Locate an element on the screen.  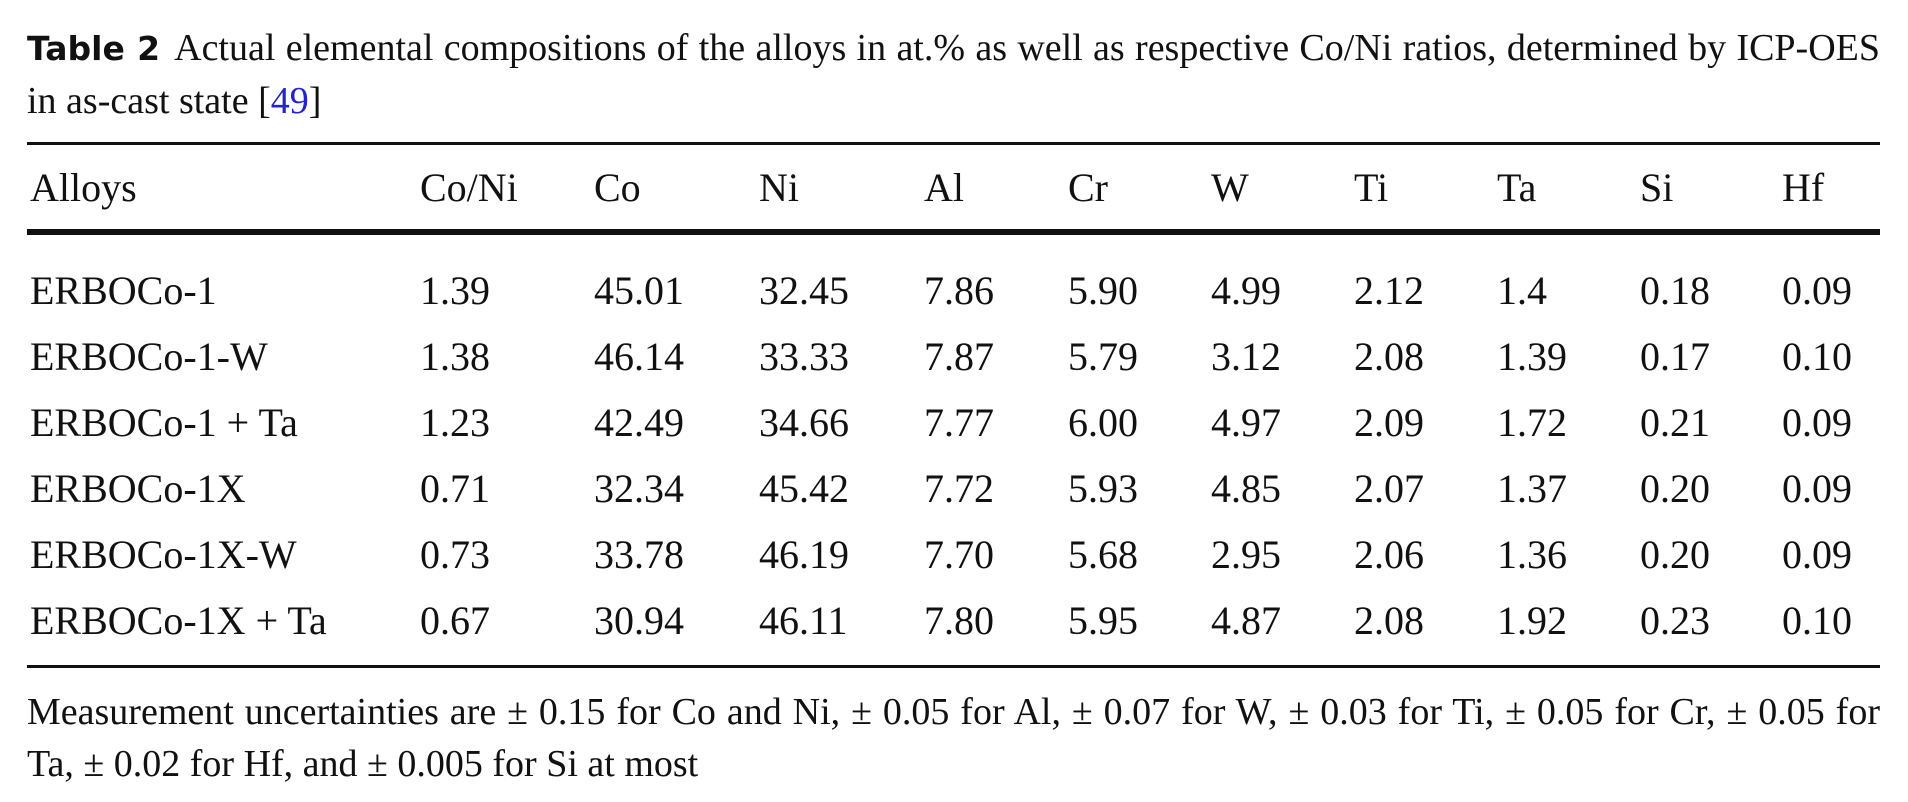
value-cell: 7.70 is located at coordinates (959, 554).